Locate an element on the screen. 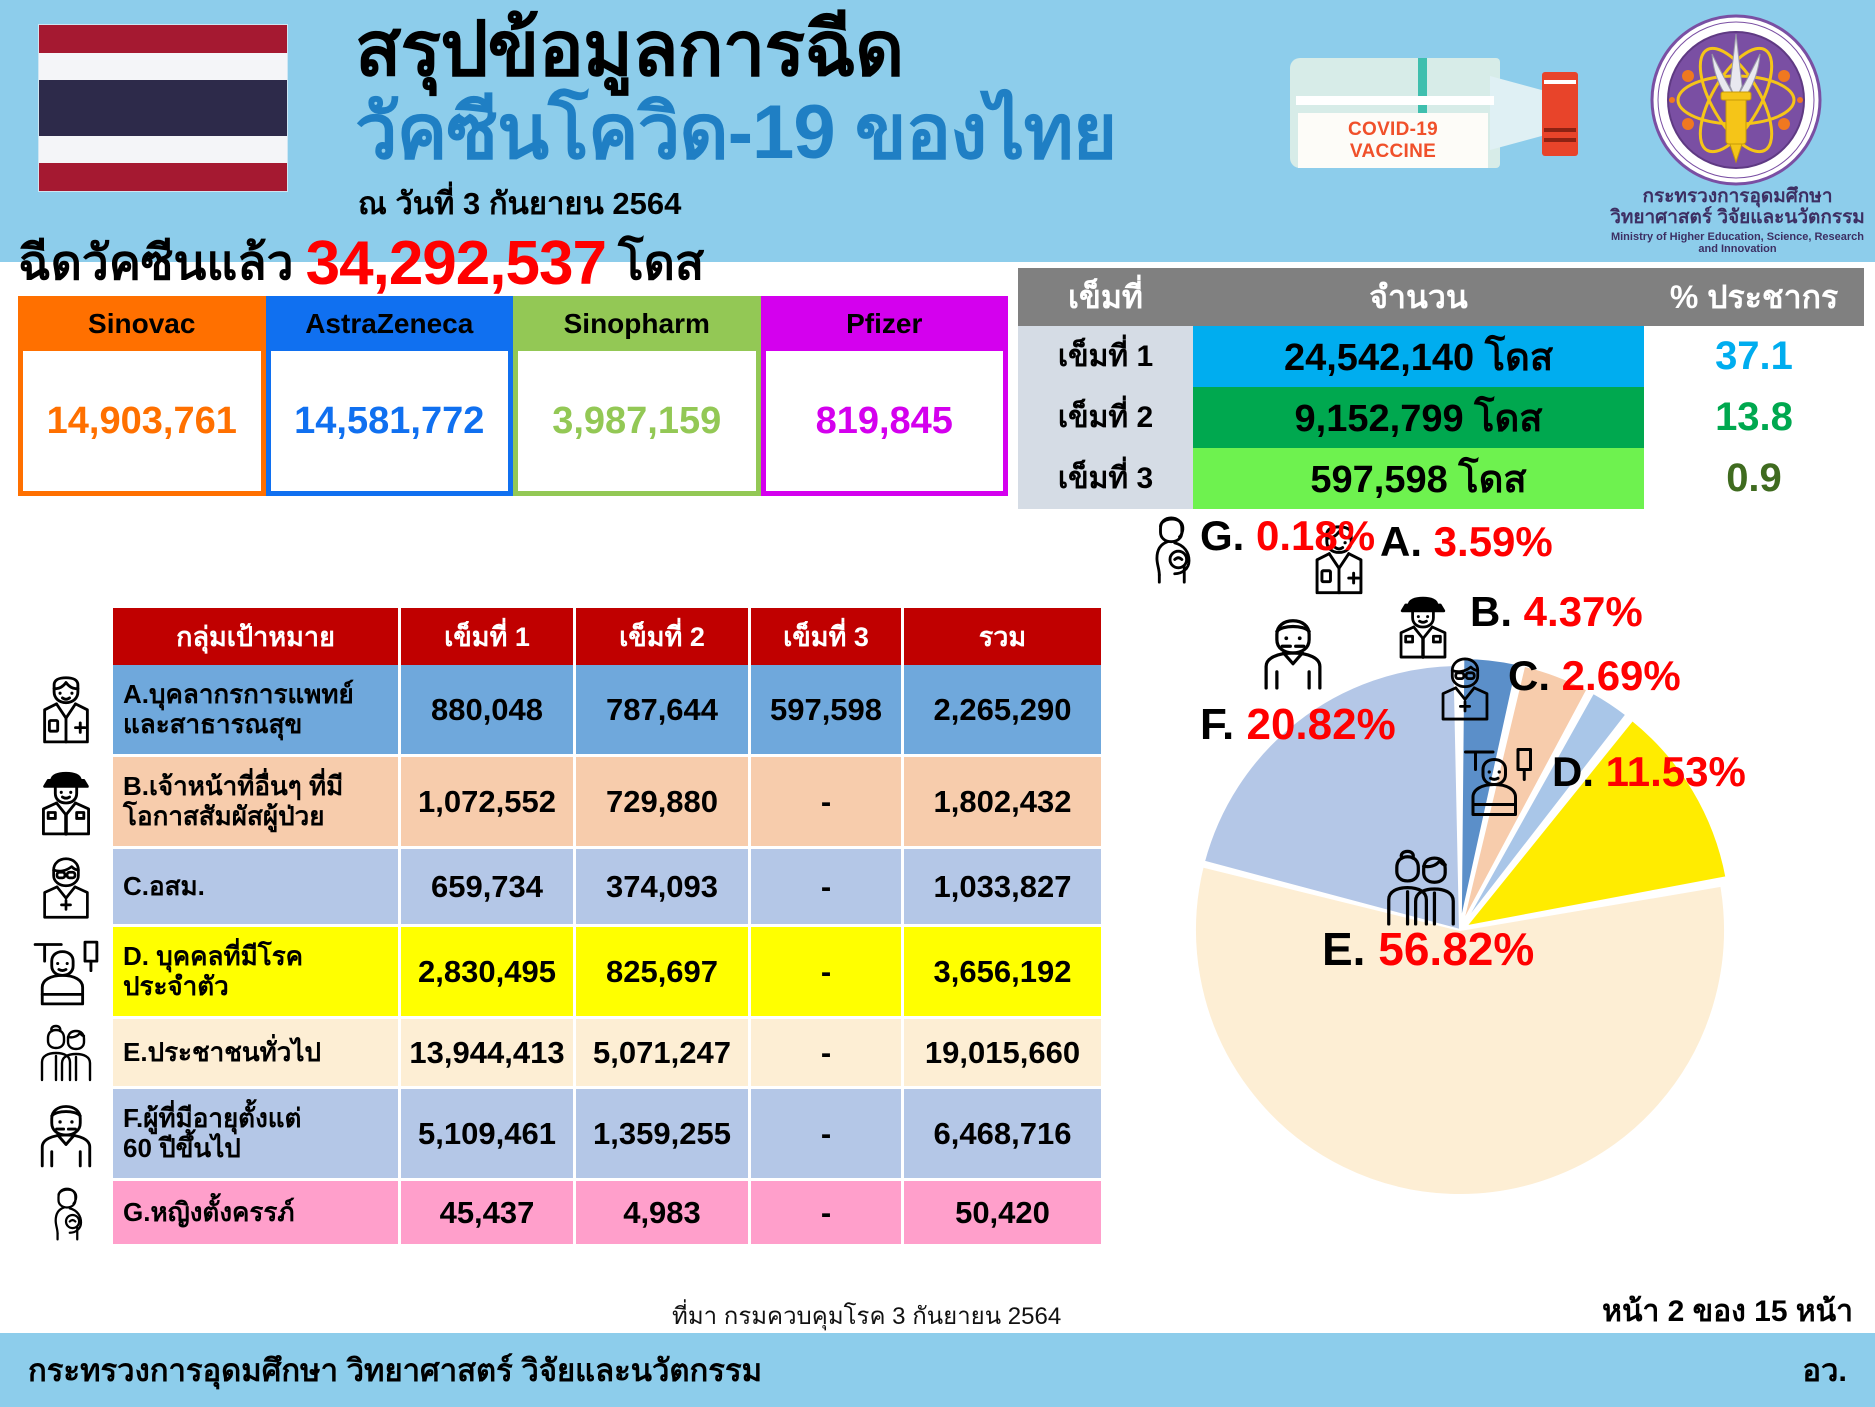  brand-column-pfizer: Pfizer 819,845 is located at coordinates (884, 396).